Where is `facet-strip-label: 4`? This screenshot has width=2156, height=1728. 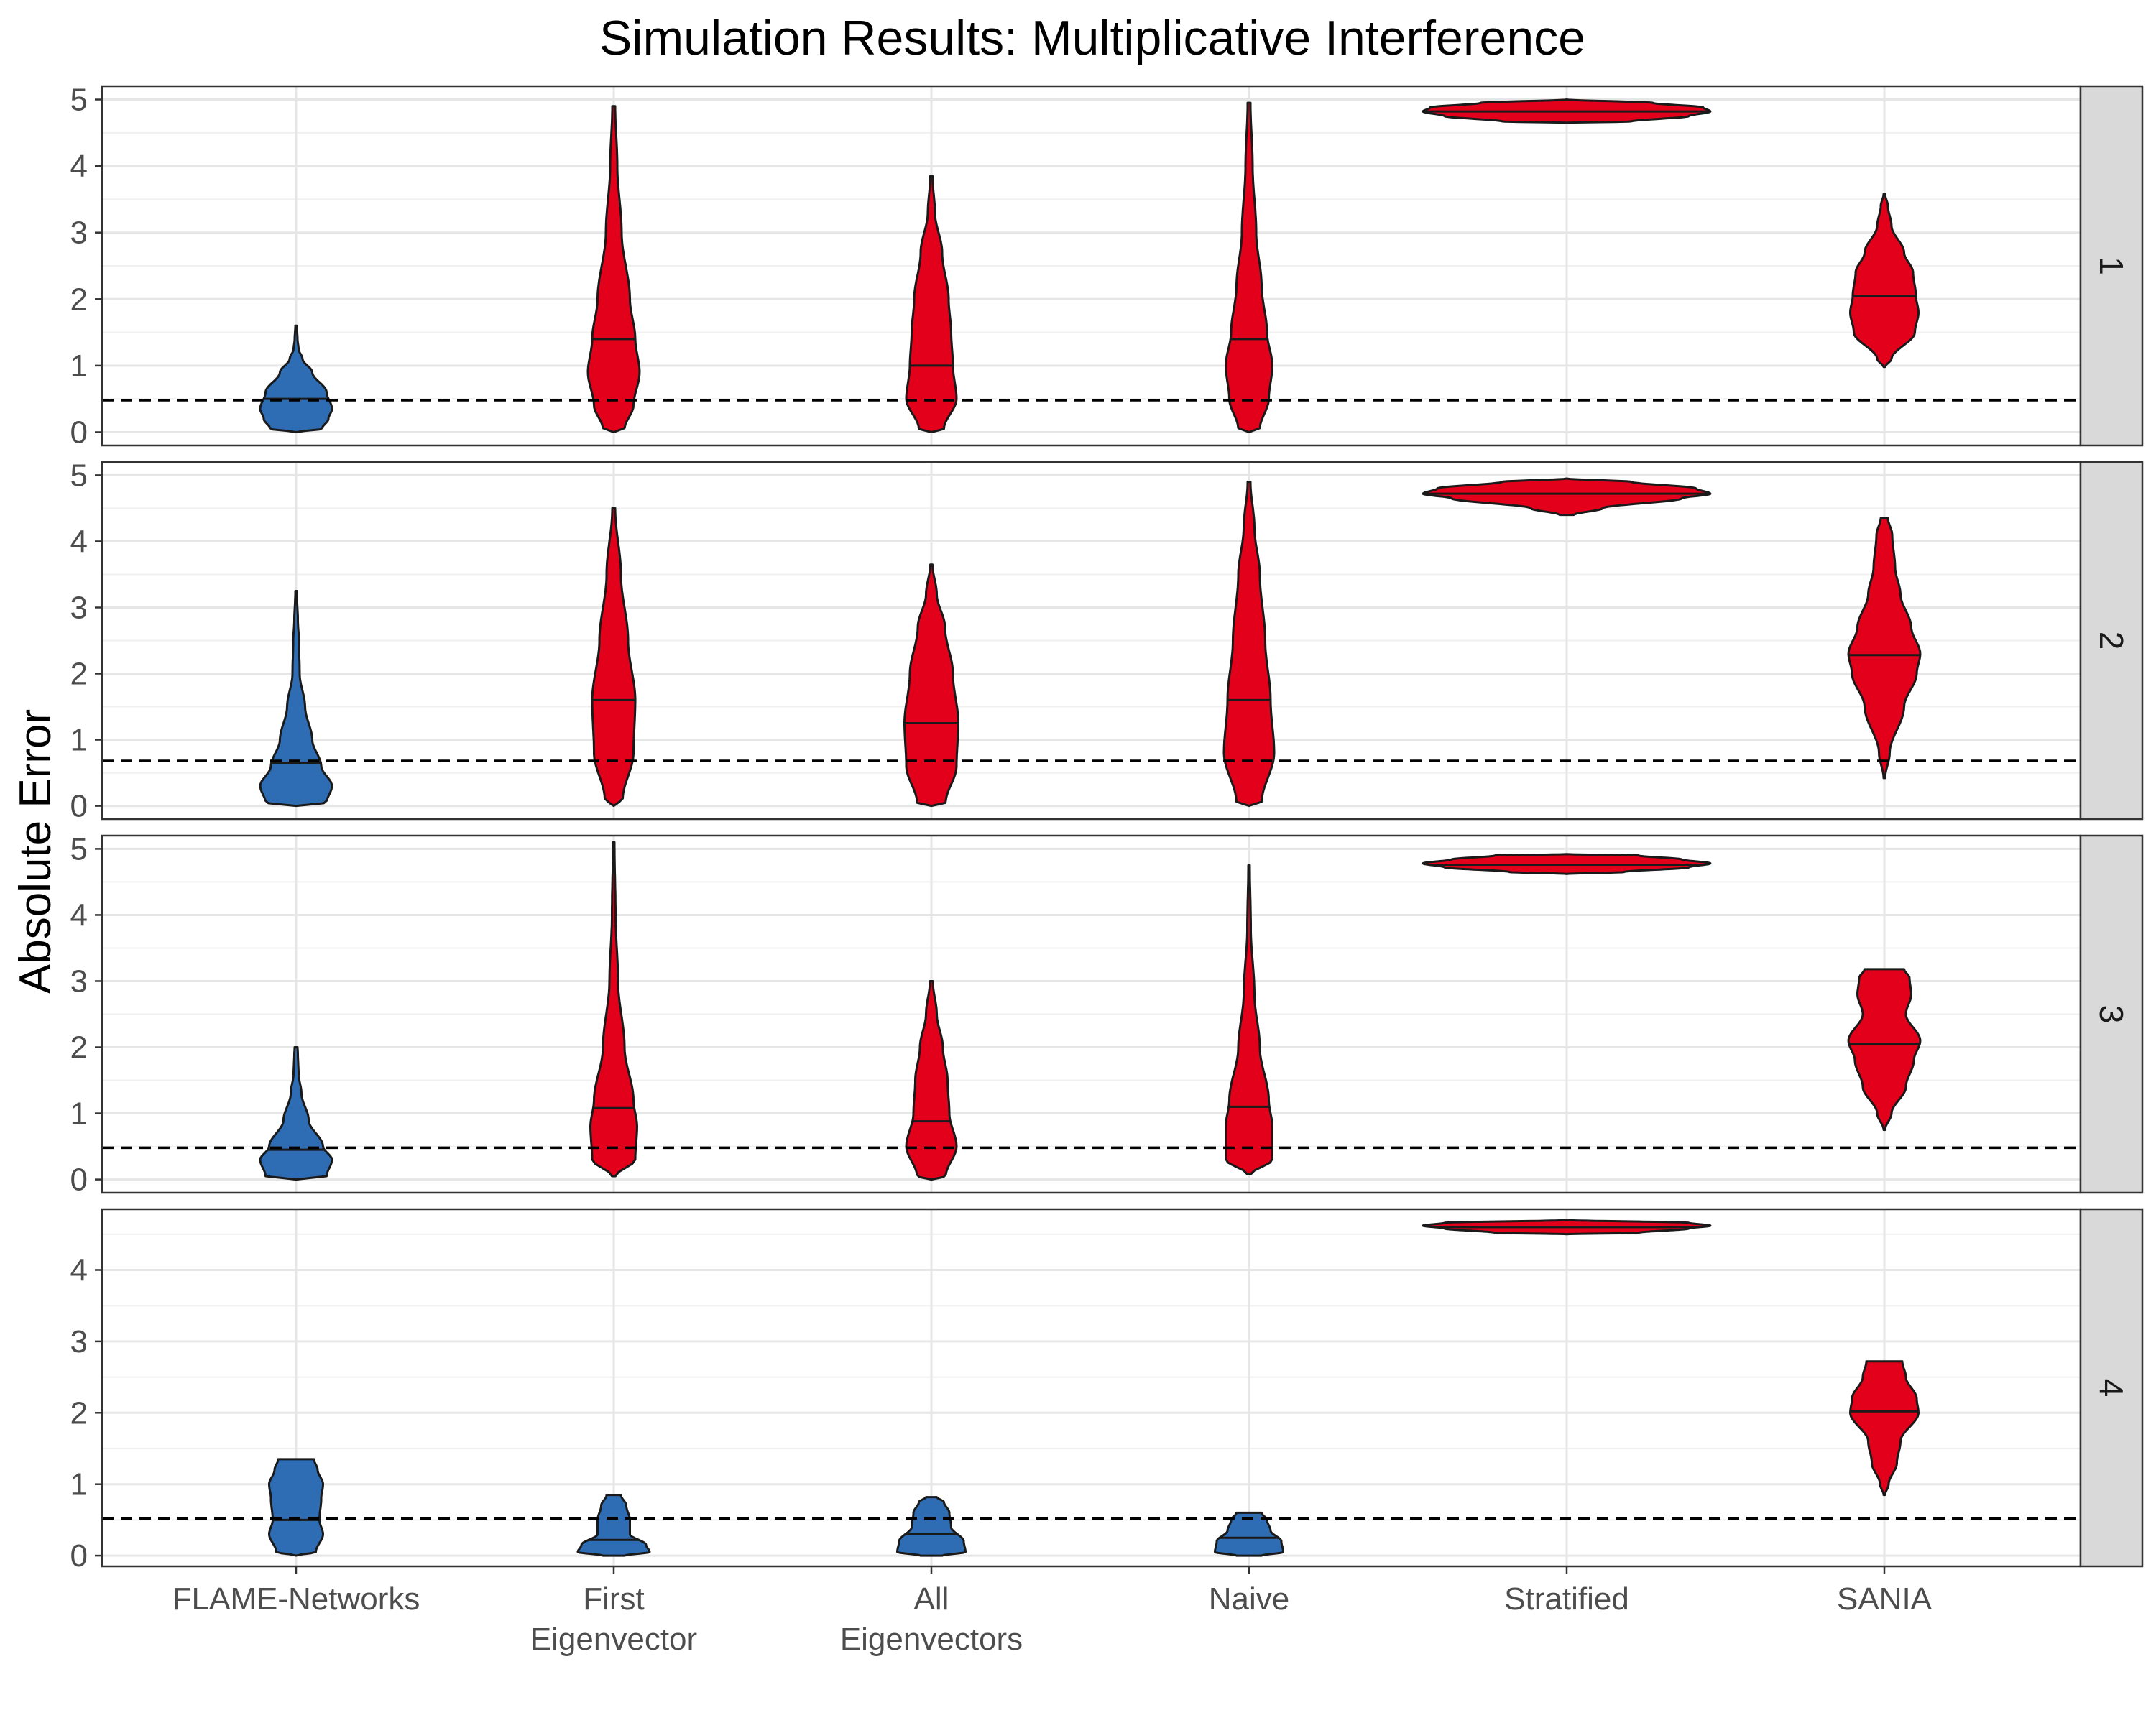
facet-strip-label: 4 is located at coordinates (2111, 1388).